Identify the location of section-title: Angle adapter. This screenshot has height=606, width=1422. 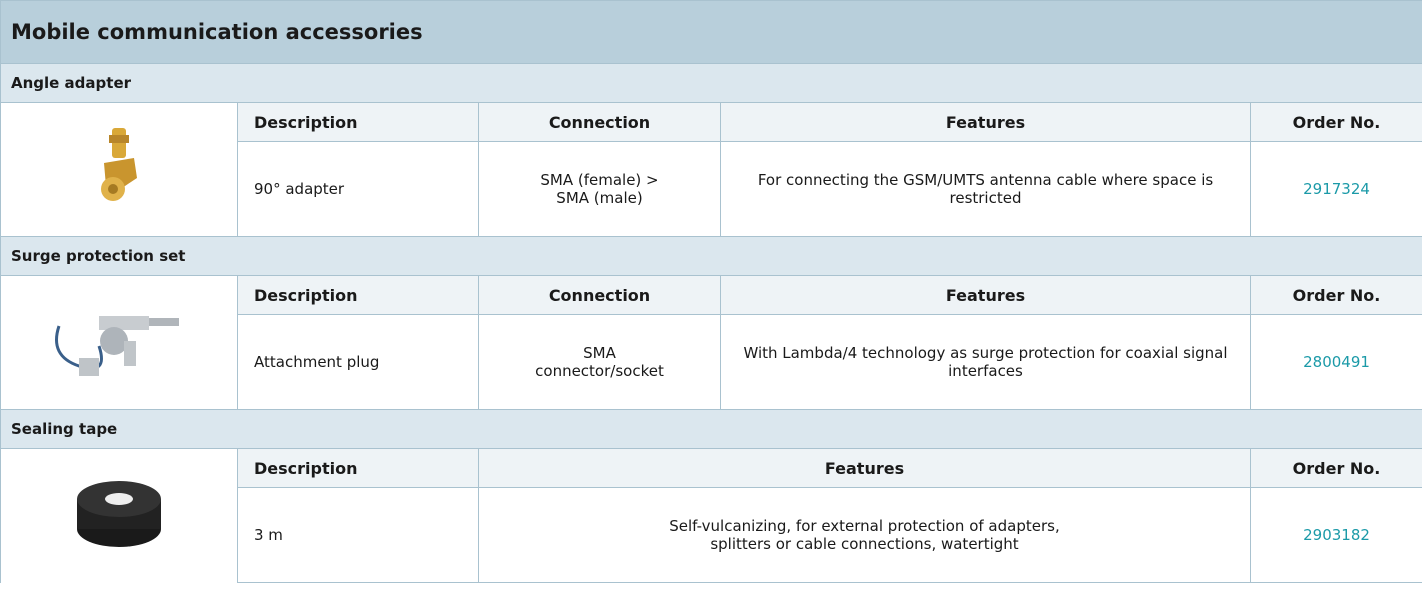
(711, 83).